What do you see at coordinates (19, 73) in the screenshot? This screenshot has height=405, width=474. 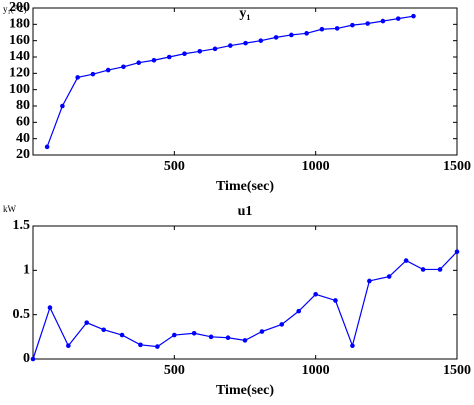 I see `y-tick-label: 120` at bounding box center [19, 73].